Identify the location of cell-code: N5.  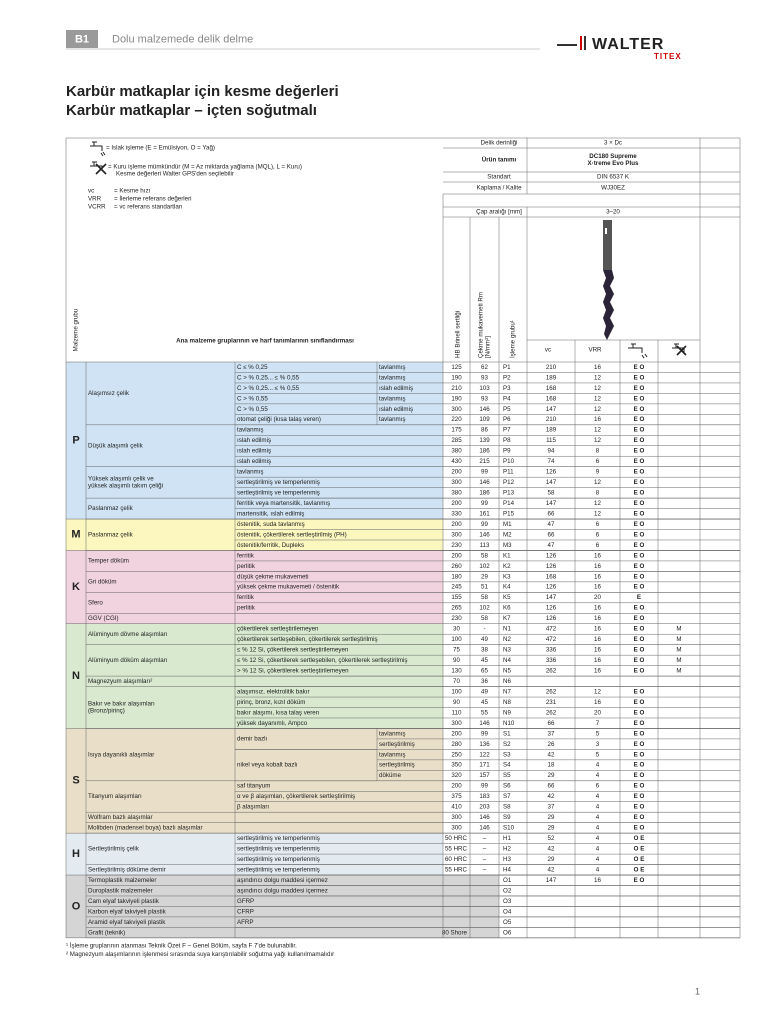
(507, 671).